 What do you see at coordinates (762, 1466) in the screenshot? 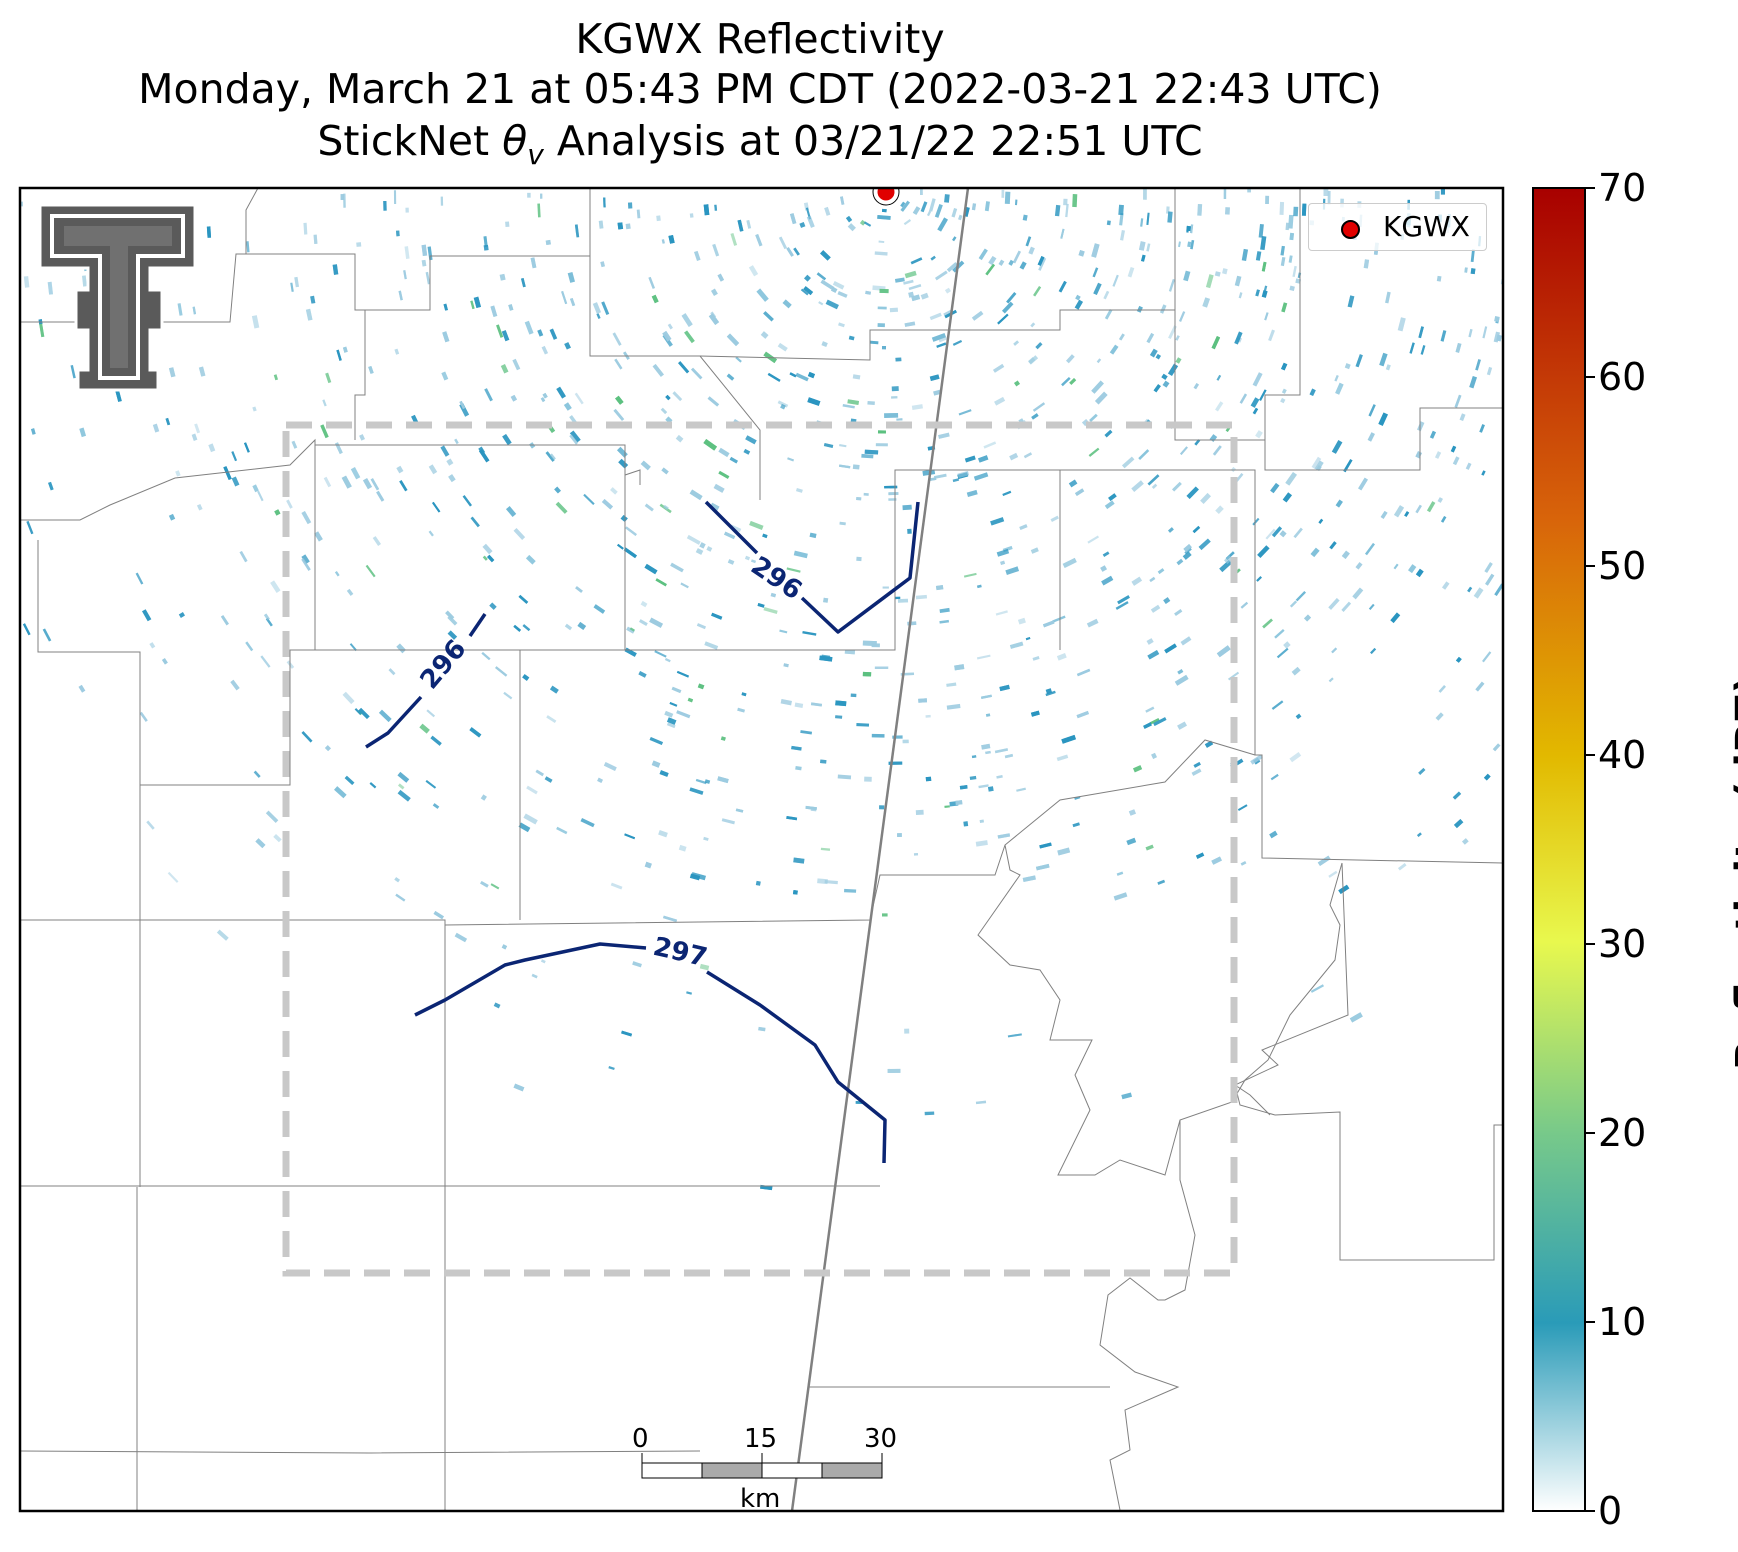
I see `scale-bar` at bounding box center [762, 1466].